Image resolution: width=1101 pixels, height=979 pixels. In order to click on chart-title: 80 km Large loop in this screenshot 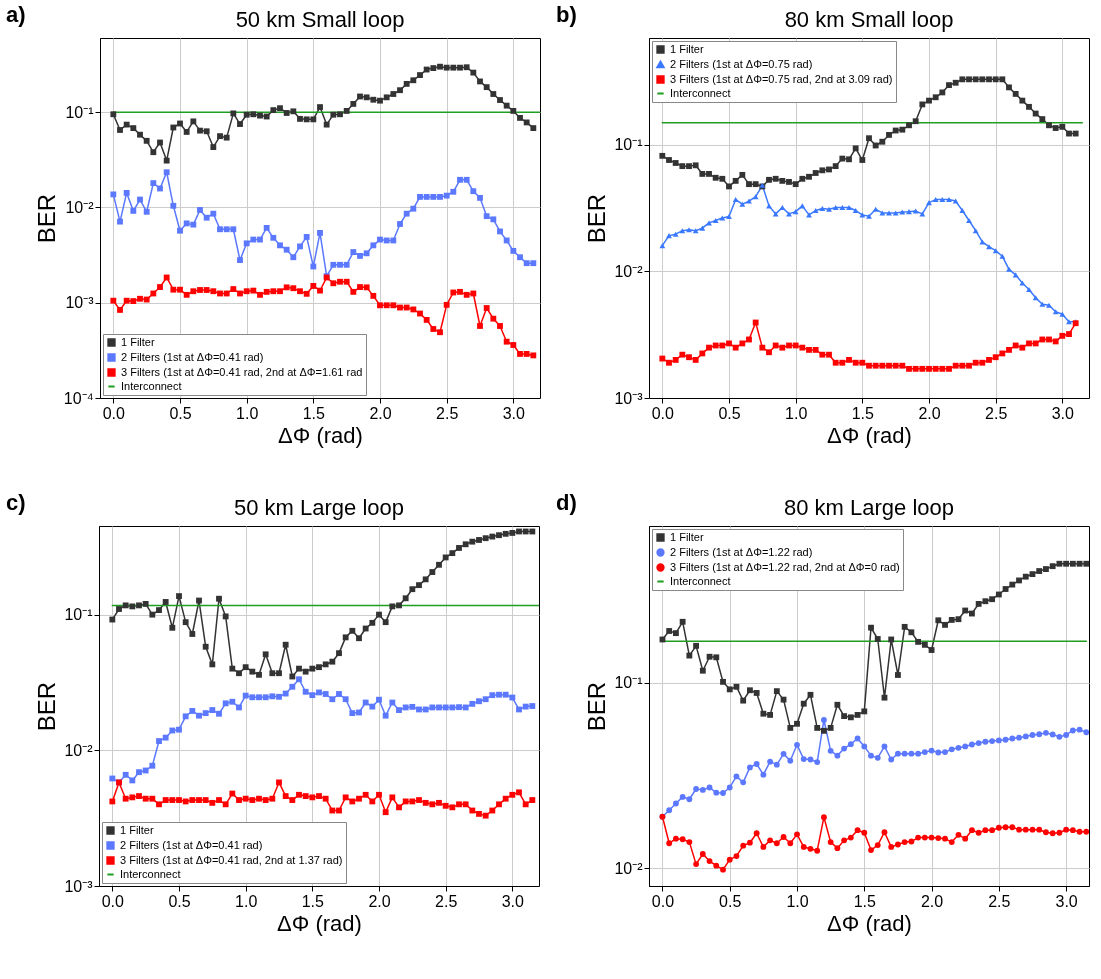, I will do `click(869, 507)`.